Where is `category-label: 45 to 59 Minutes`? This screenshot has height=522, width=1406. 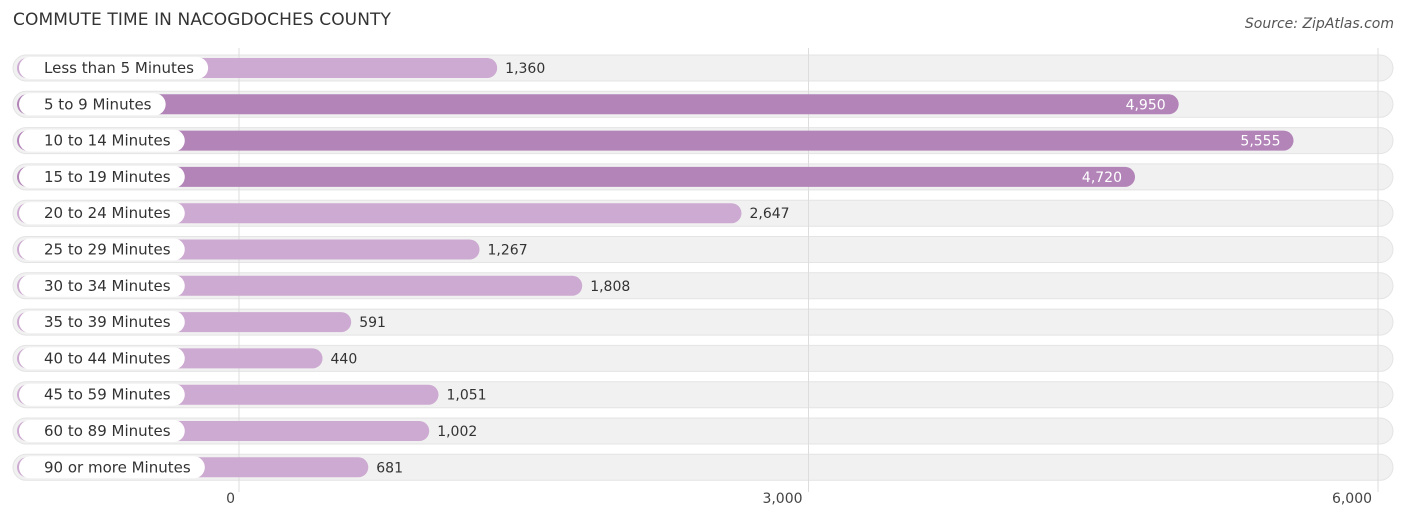
category-label: 45 to 59 Minutes is located at coordinates (107, 395).